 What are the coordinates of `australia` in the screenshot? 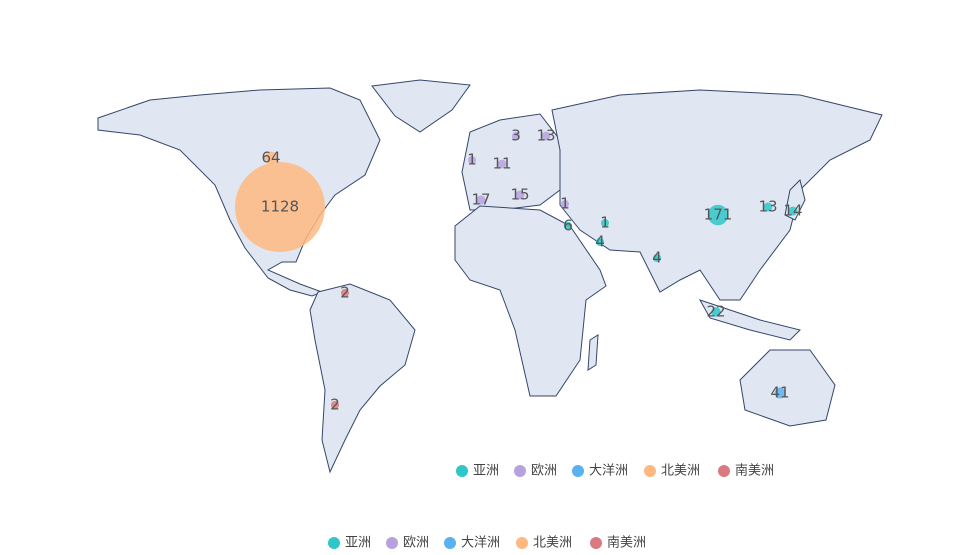 It's located at (787, 388).